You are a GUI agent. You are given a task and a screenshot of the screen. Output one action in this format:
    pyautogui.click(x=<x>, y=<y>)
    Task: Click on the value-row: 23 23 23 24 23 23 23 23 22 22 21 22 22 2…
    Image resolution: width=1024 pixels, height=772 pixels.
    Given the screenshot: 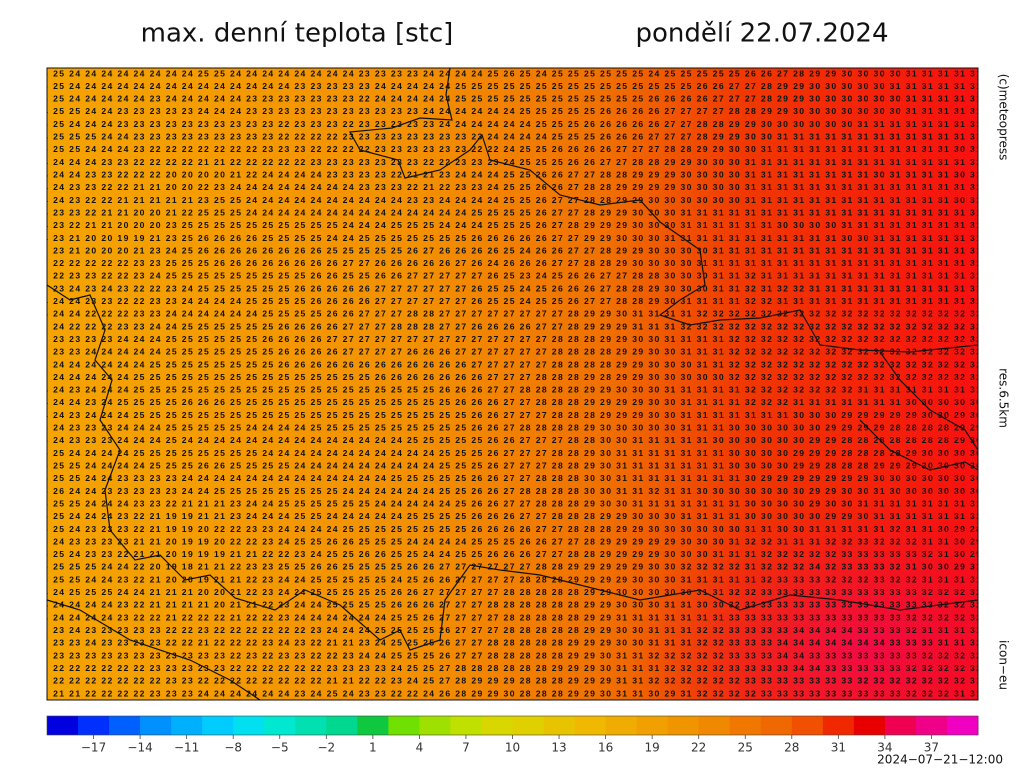 What is the action you would take?
    pyautogui.click(x=509, y=643)
    